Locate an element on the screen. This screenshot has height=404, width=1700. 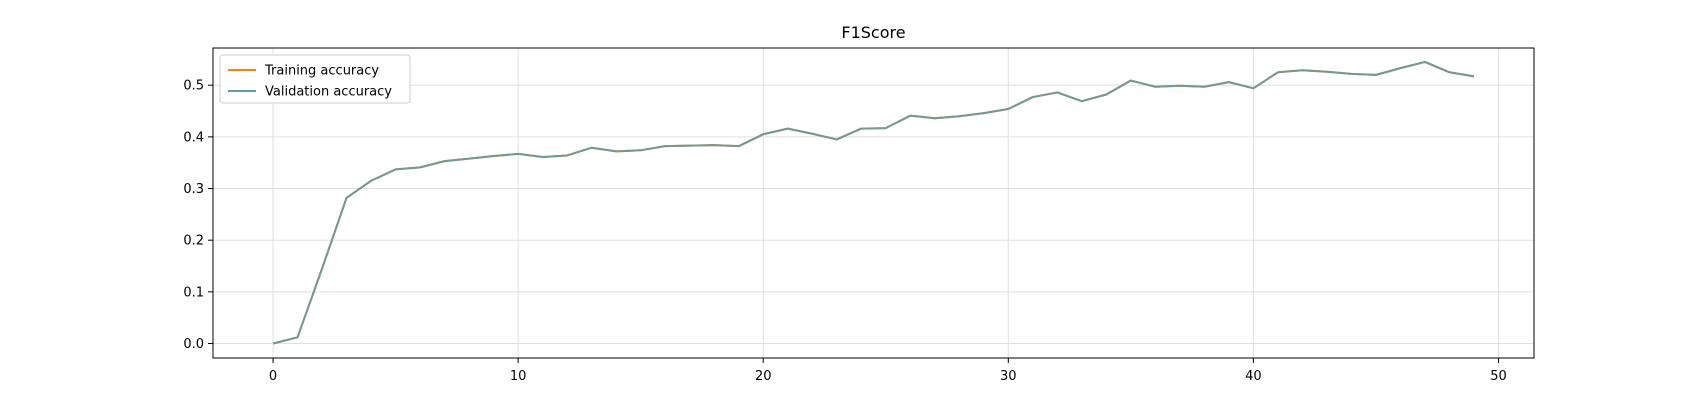
x-tick-label: 20 is located at coordinates (763, 376).